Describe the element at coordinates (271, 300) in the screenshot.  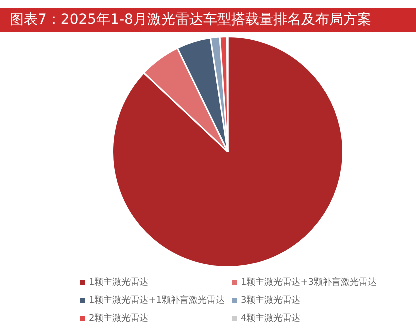
I see `legend-label: 3颗主激光雷达` at that location.